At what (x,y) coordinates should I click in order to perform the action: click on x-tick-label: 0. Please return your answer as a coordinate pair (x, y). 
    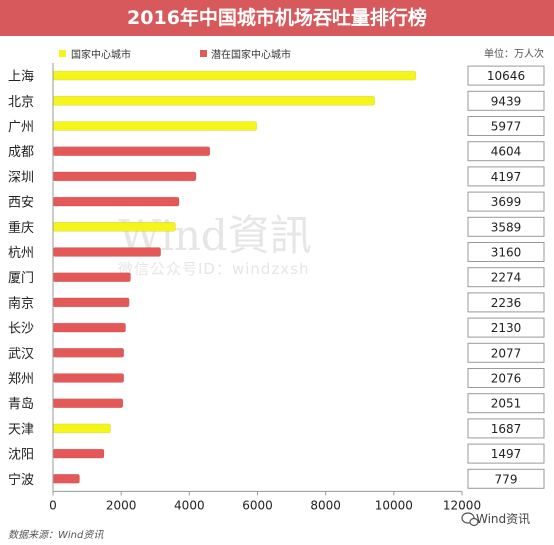
    Looking at the image, I should click on (53, 505).